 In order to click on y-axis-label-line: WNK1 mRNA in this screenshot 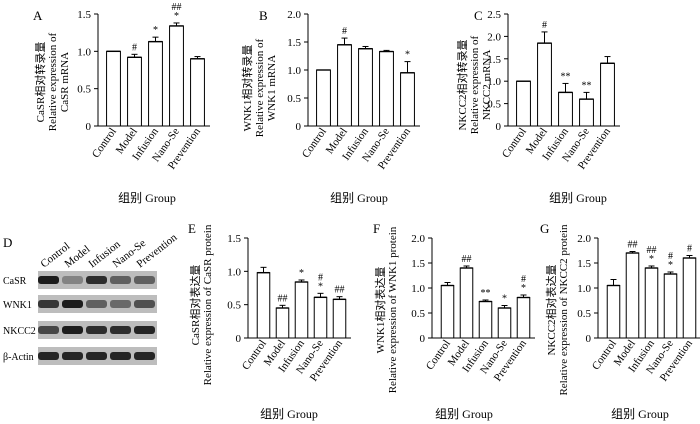, I will do `click(272, 88)`.